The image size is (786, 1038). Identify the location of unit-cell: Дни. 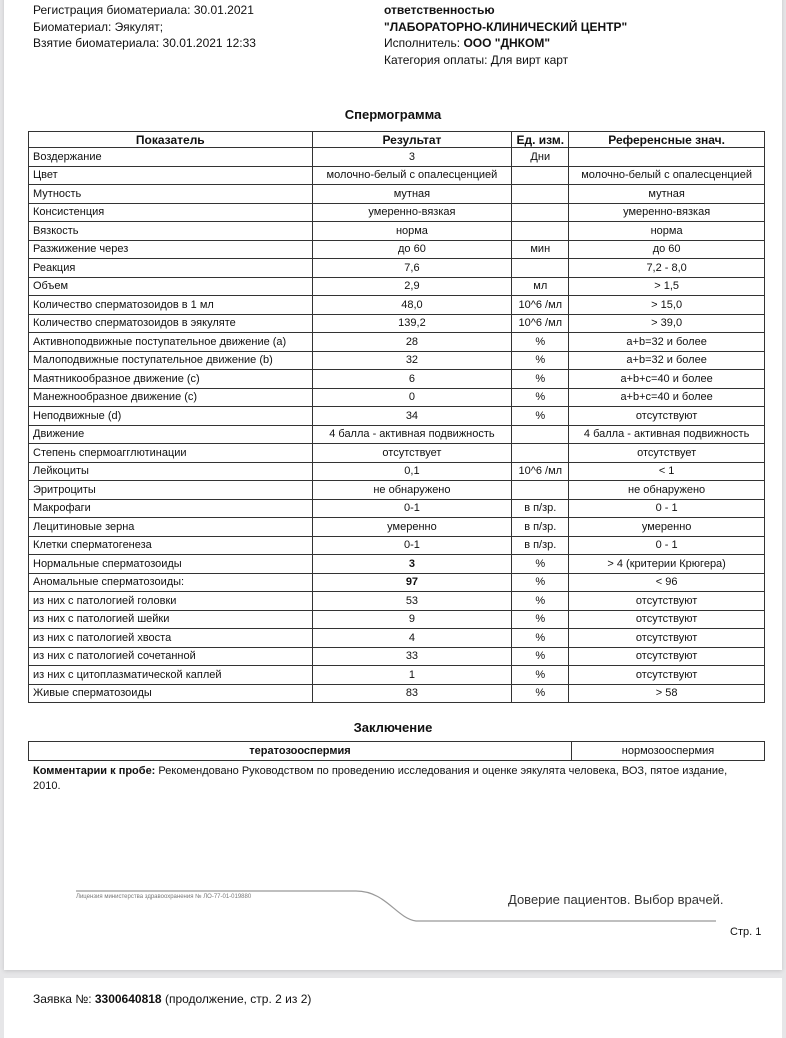
(540, 157).